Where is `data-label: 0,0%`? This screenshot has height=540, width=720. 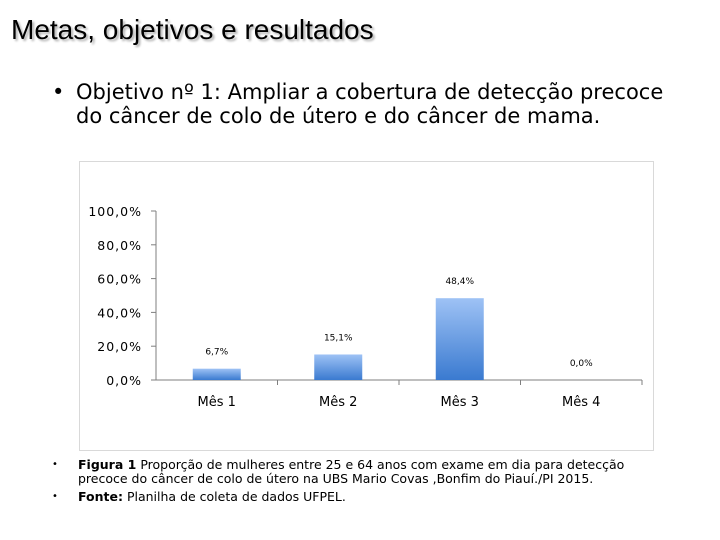 data-label: 0,0% is located at coordinates (581, 364).